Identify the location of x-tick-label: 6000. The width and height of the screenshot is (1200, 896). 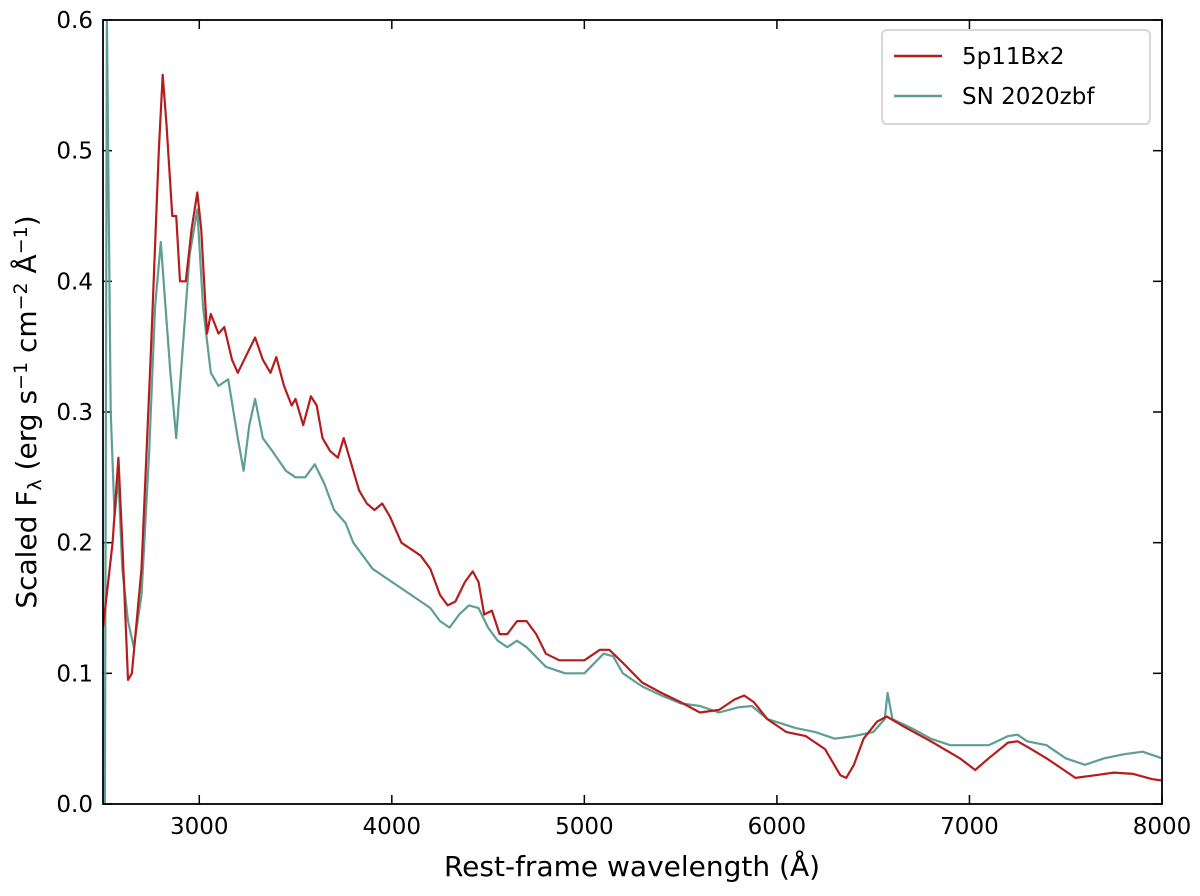
(777, 827).